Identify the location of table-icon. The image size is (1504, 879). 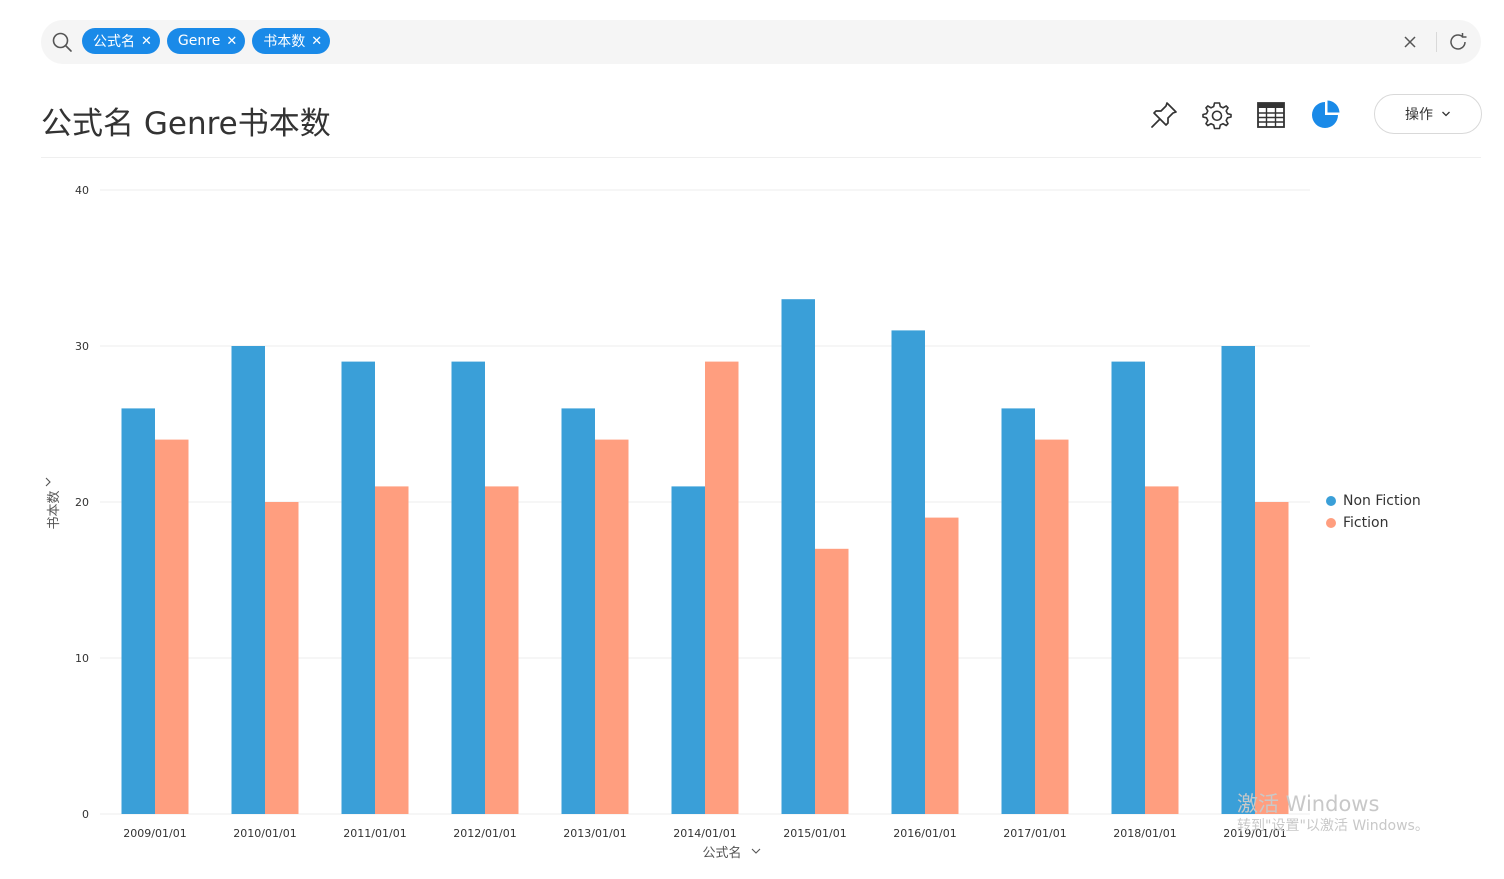
(1271, 115).